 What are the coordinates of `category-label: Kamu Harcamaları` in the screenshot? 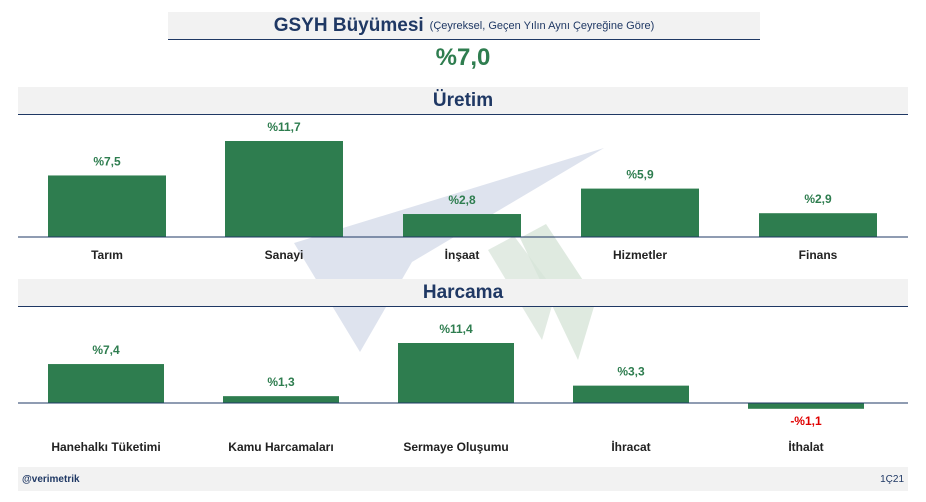 It's located at (280, 447).